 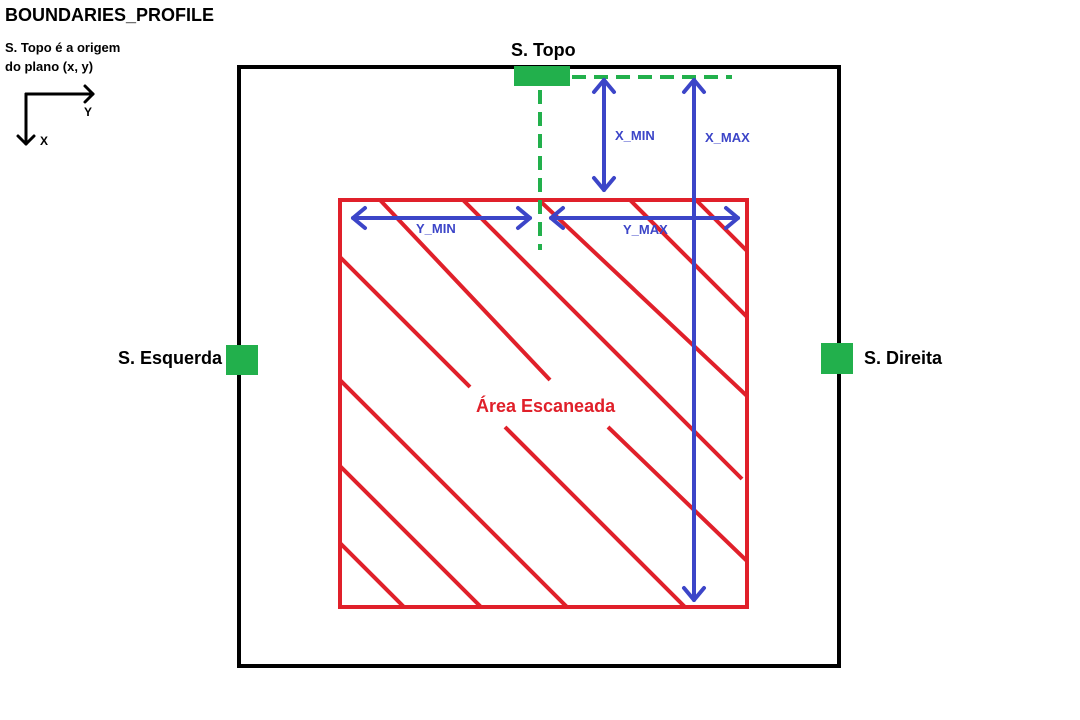 What do you see at coordinates (44, 141) in the screenshot?
I see `x-axis-label: X` at bounding box center [44, 141].